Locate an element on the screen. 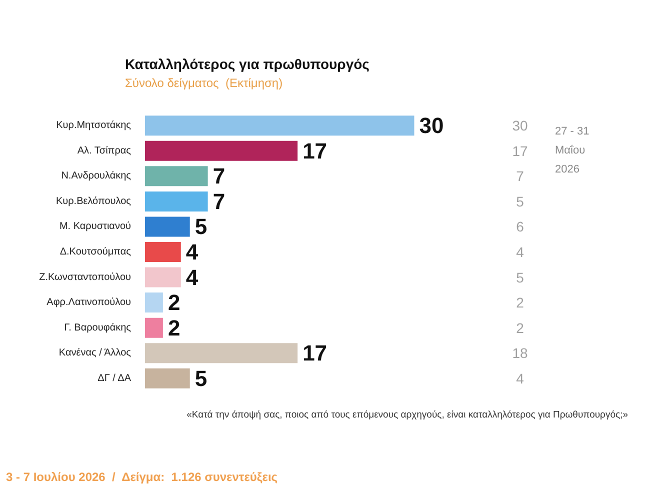 The image size is (650, 495). y-tick-label: Αφρ.Λατινοπούλου is located at coordinates (88, 302).